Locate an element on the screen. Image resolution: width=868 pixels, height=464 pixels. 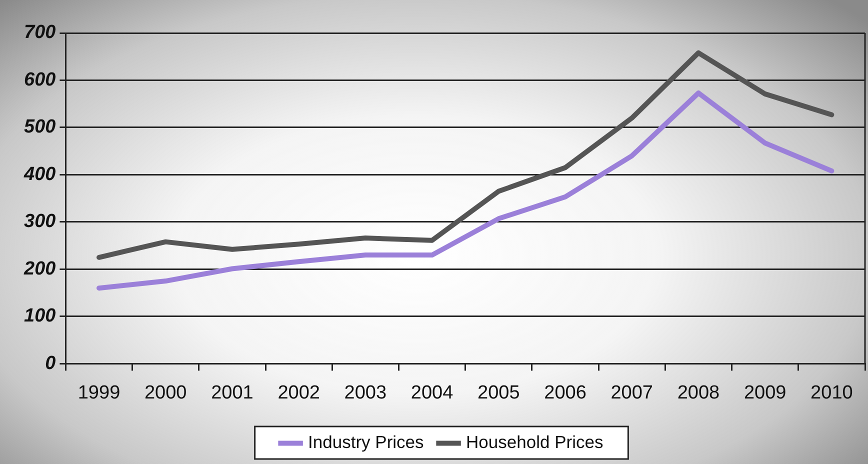
legend-label: Household Prices is located at coordinates (535, 442).